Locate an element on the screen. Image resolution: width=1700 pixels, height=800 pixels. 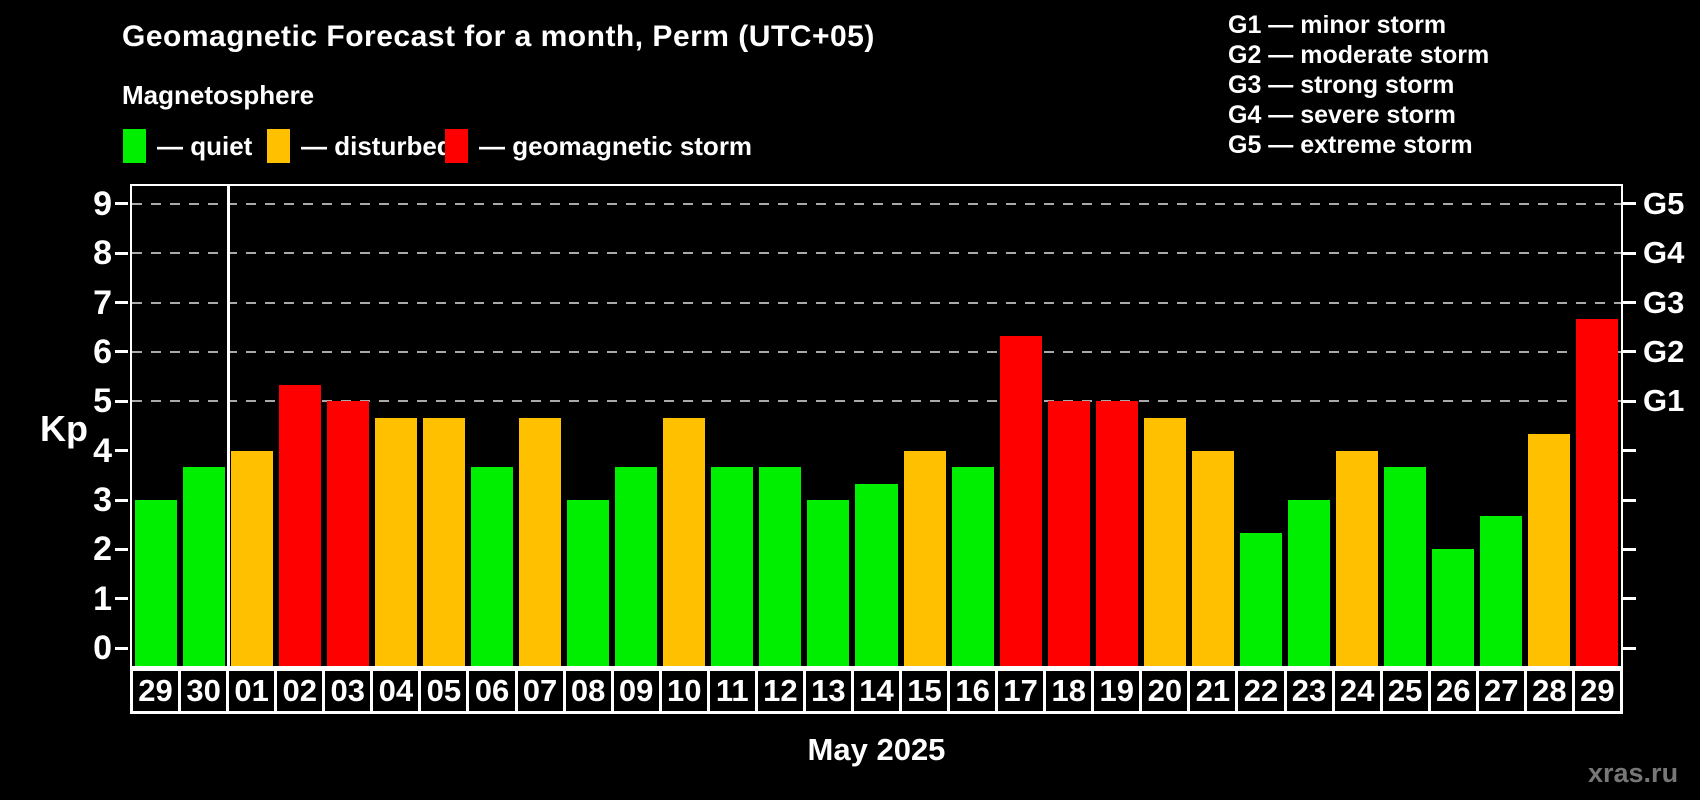
legend-label-storm: — geomagnetic storm is located at coordinates (616, 145).